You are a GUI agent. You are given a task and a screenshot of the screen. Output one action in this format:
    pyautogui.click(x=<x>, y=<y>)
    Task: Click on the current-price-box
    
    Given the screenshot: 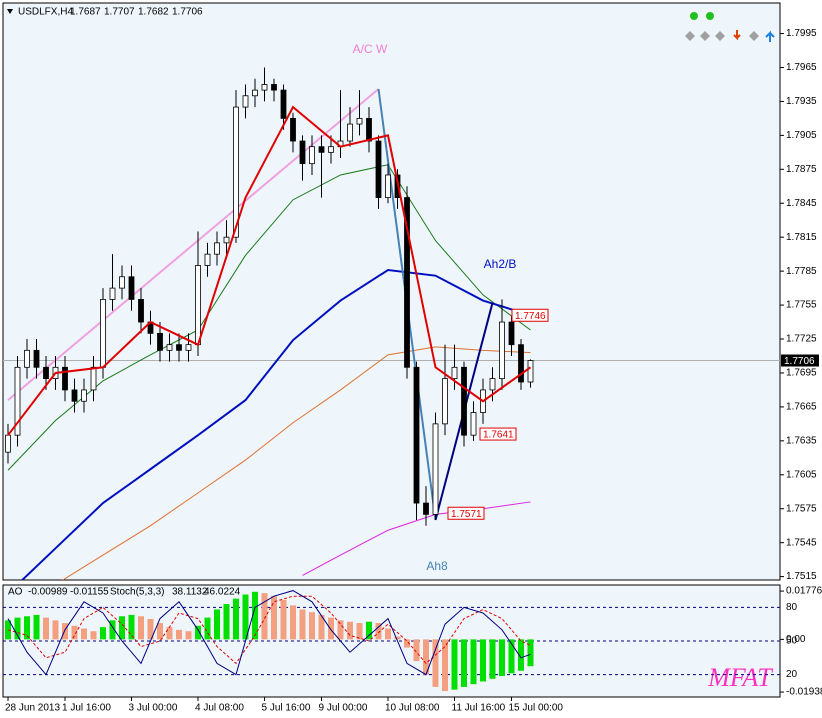 What is the action you would take?
    pyautogui.click(x=800, y=360)
    